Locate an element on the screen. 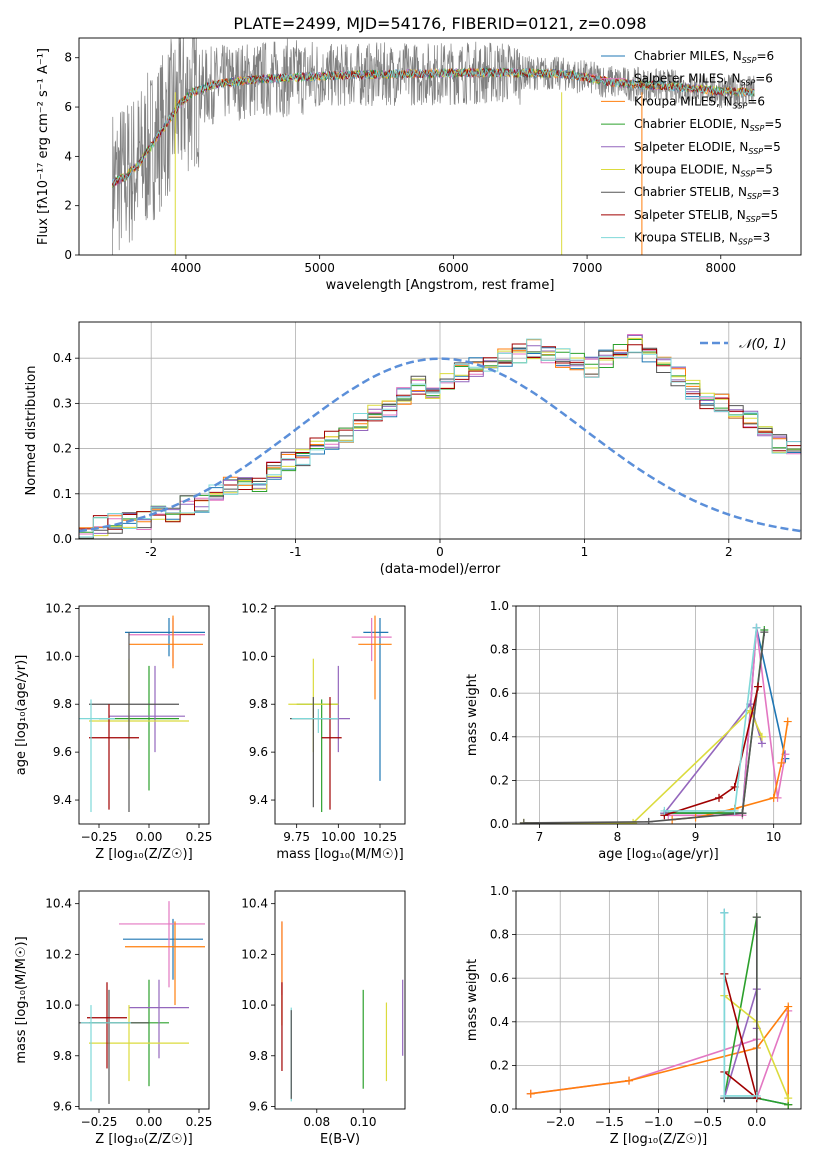 This screenshot has width=819, height=1170. x-tick-label: 2 is located at coordinates (729, 552).